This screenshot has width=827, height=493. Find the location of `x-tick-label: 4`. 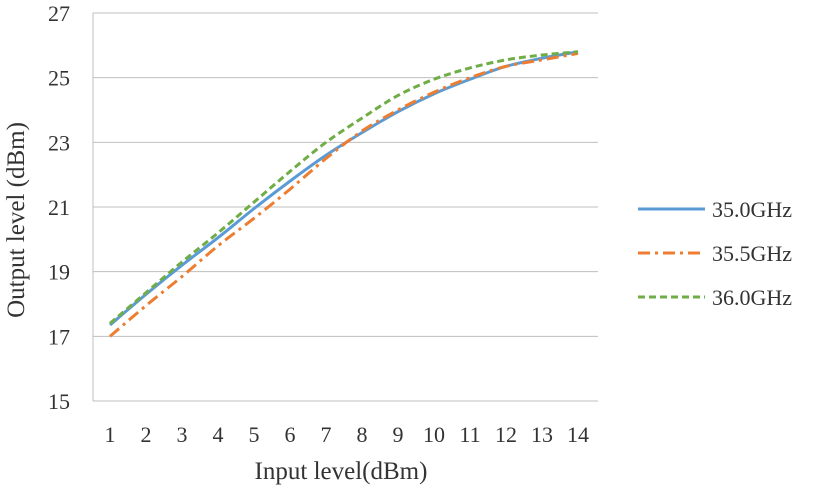

x-tick-label: 4 is located at coordinates (218, 434).